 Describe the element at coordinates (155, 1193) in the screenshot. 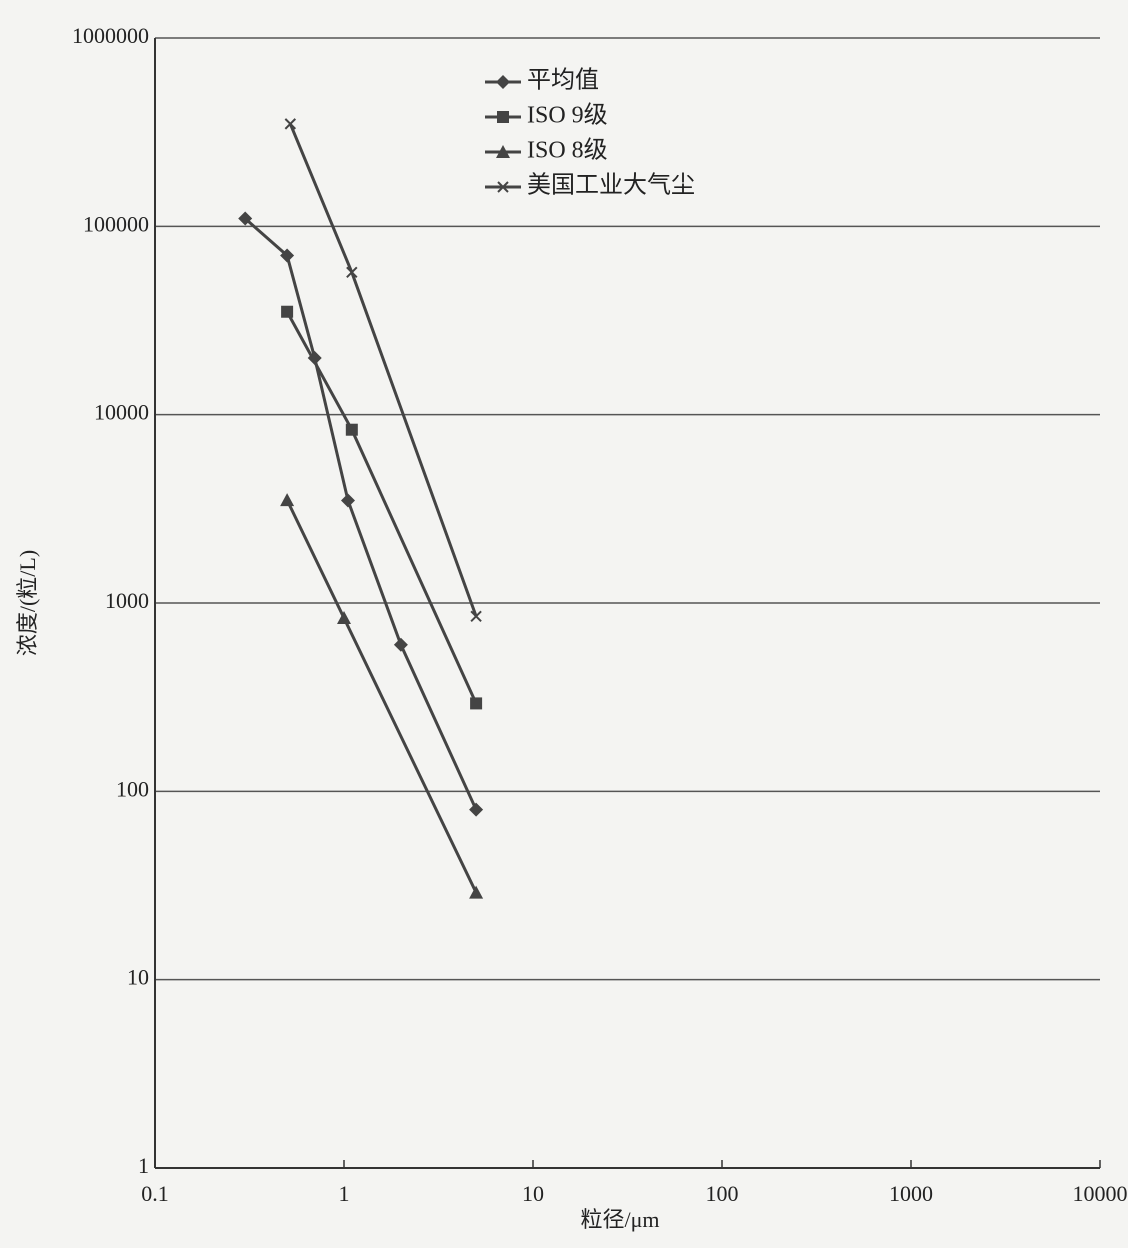

I see `x-tick-label: 0.1` at that location.